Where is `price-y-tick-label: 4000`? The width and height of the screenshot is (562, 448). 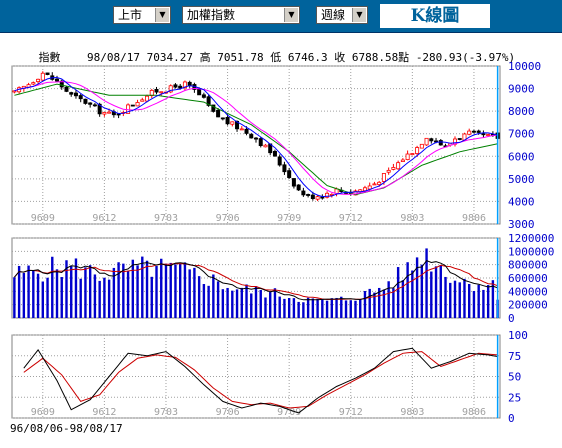
price-y-tick-label: 4000 is located at coordinates (521, 201).